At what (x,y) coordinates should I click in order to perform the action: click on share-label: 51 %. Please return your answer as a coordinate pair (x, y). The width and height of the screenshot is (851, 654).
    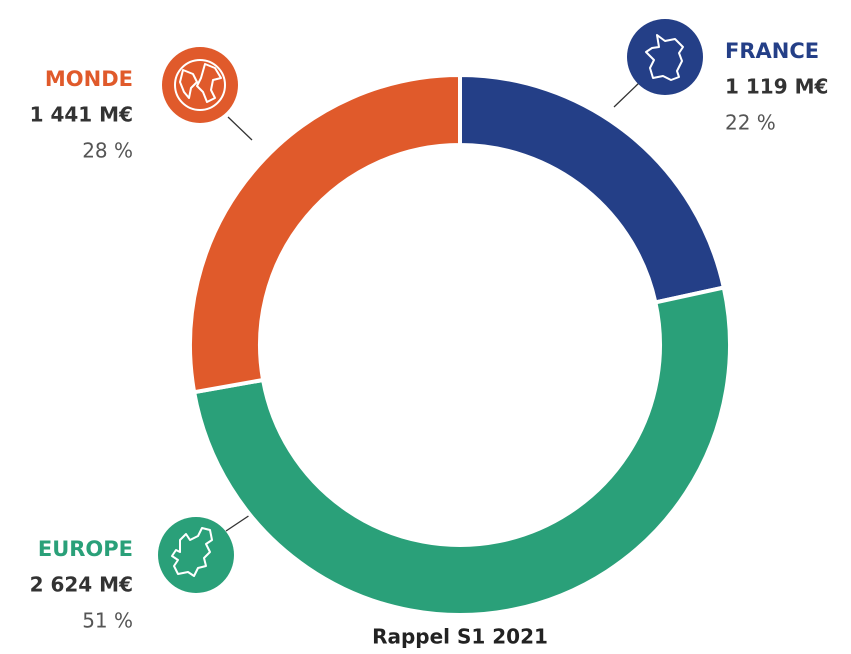
    Looking at the image, I should click on (107, 621).